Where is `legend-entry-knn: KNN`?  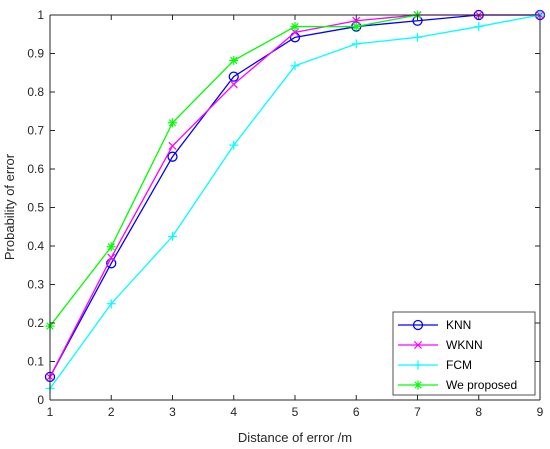 legend-entry-knn: KNN is located at coordinates (434, 325).